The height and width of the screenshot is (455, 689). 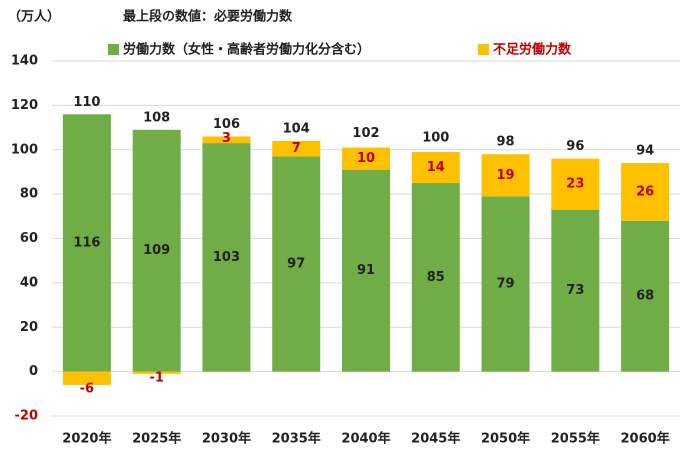 I want to click on y-tick-label: -20, so click(x=27, y=416).